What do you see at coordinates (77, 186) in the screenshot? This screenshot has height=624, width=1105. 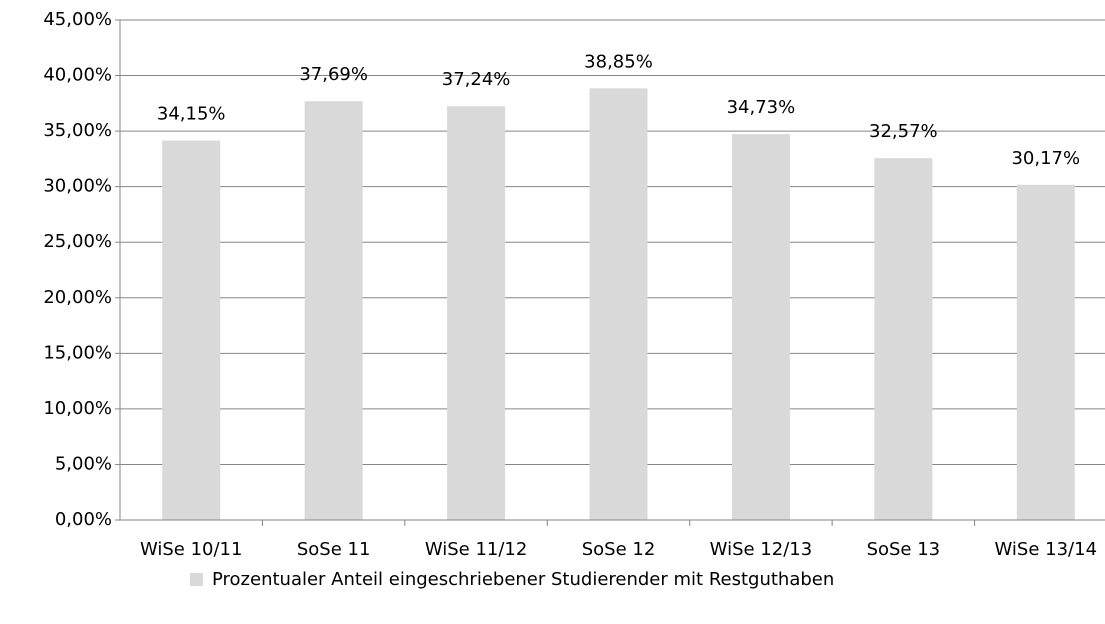 I see `y-tick-label: 30,00%` at bounding box center [77, 186].